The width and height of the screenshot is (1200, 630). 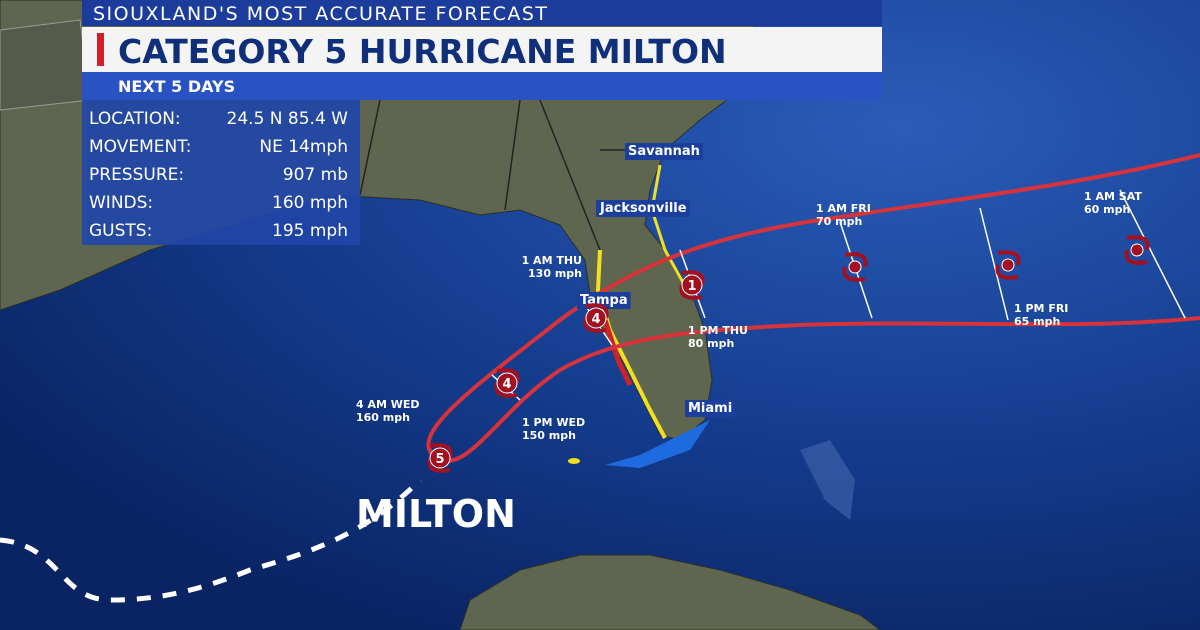 I want to click on info-value: 24.5 N 85.4 W, so click(x=288, y=119).